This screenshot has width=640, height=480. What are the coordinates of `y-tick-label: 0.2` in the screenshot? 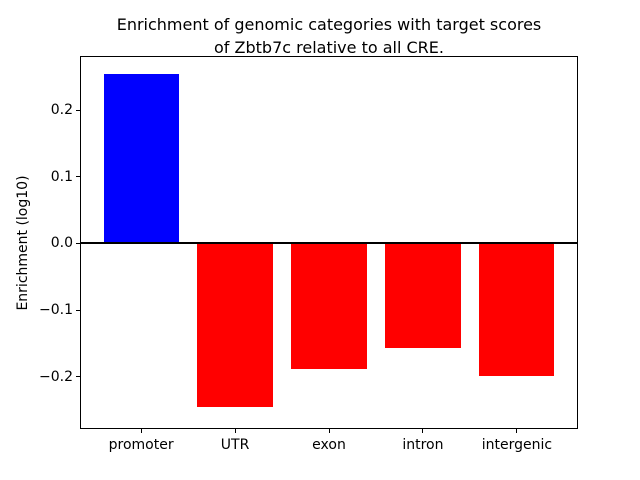 It's located at (61, 110).